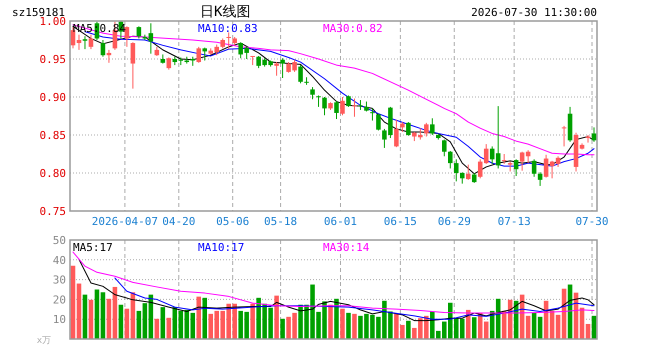 Image resolution: width=660 pixels, height=360 pixels. Describe the element at coordinates (53, 97) in the screenshot. I see `y-tick-label: 0.90` at that location.